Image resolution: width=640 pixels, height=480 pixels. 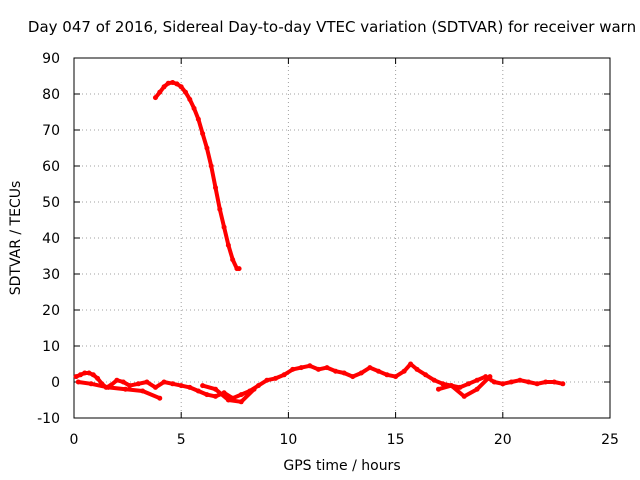 I want to click on y-tick-label: 10, so click(x=51, y=347).